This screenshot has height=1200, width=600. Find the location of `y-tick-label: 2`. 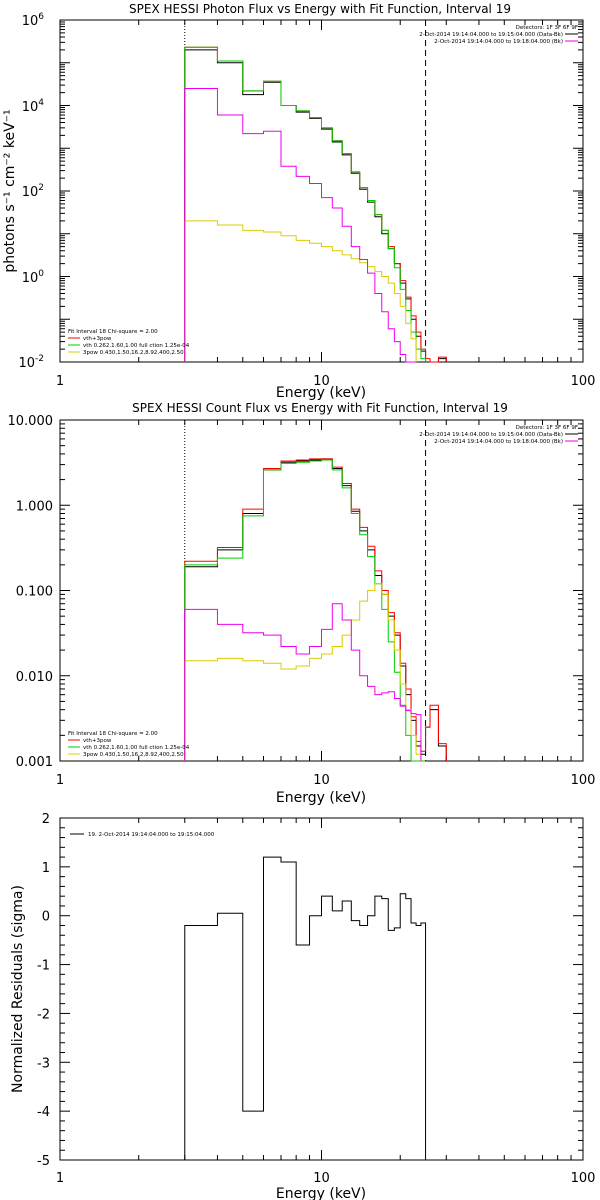

y-tick-label: 2 is located at coordinates (46, 819).